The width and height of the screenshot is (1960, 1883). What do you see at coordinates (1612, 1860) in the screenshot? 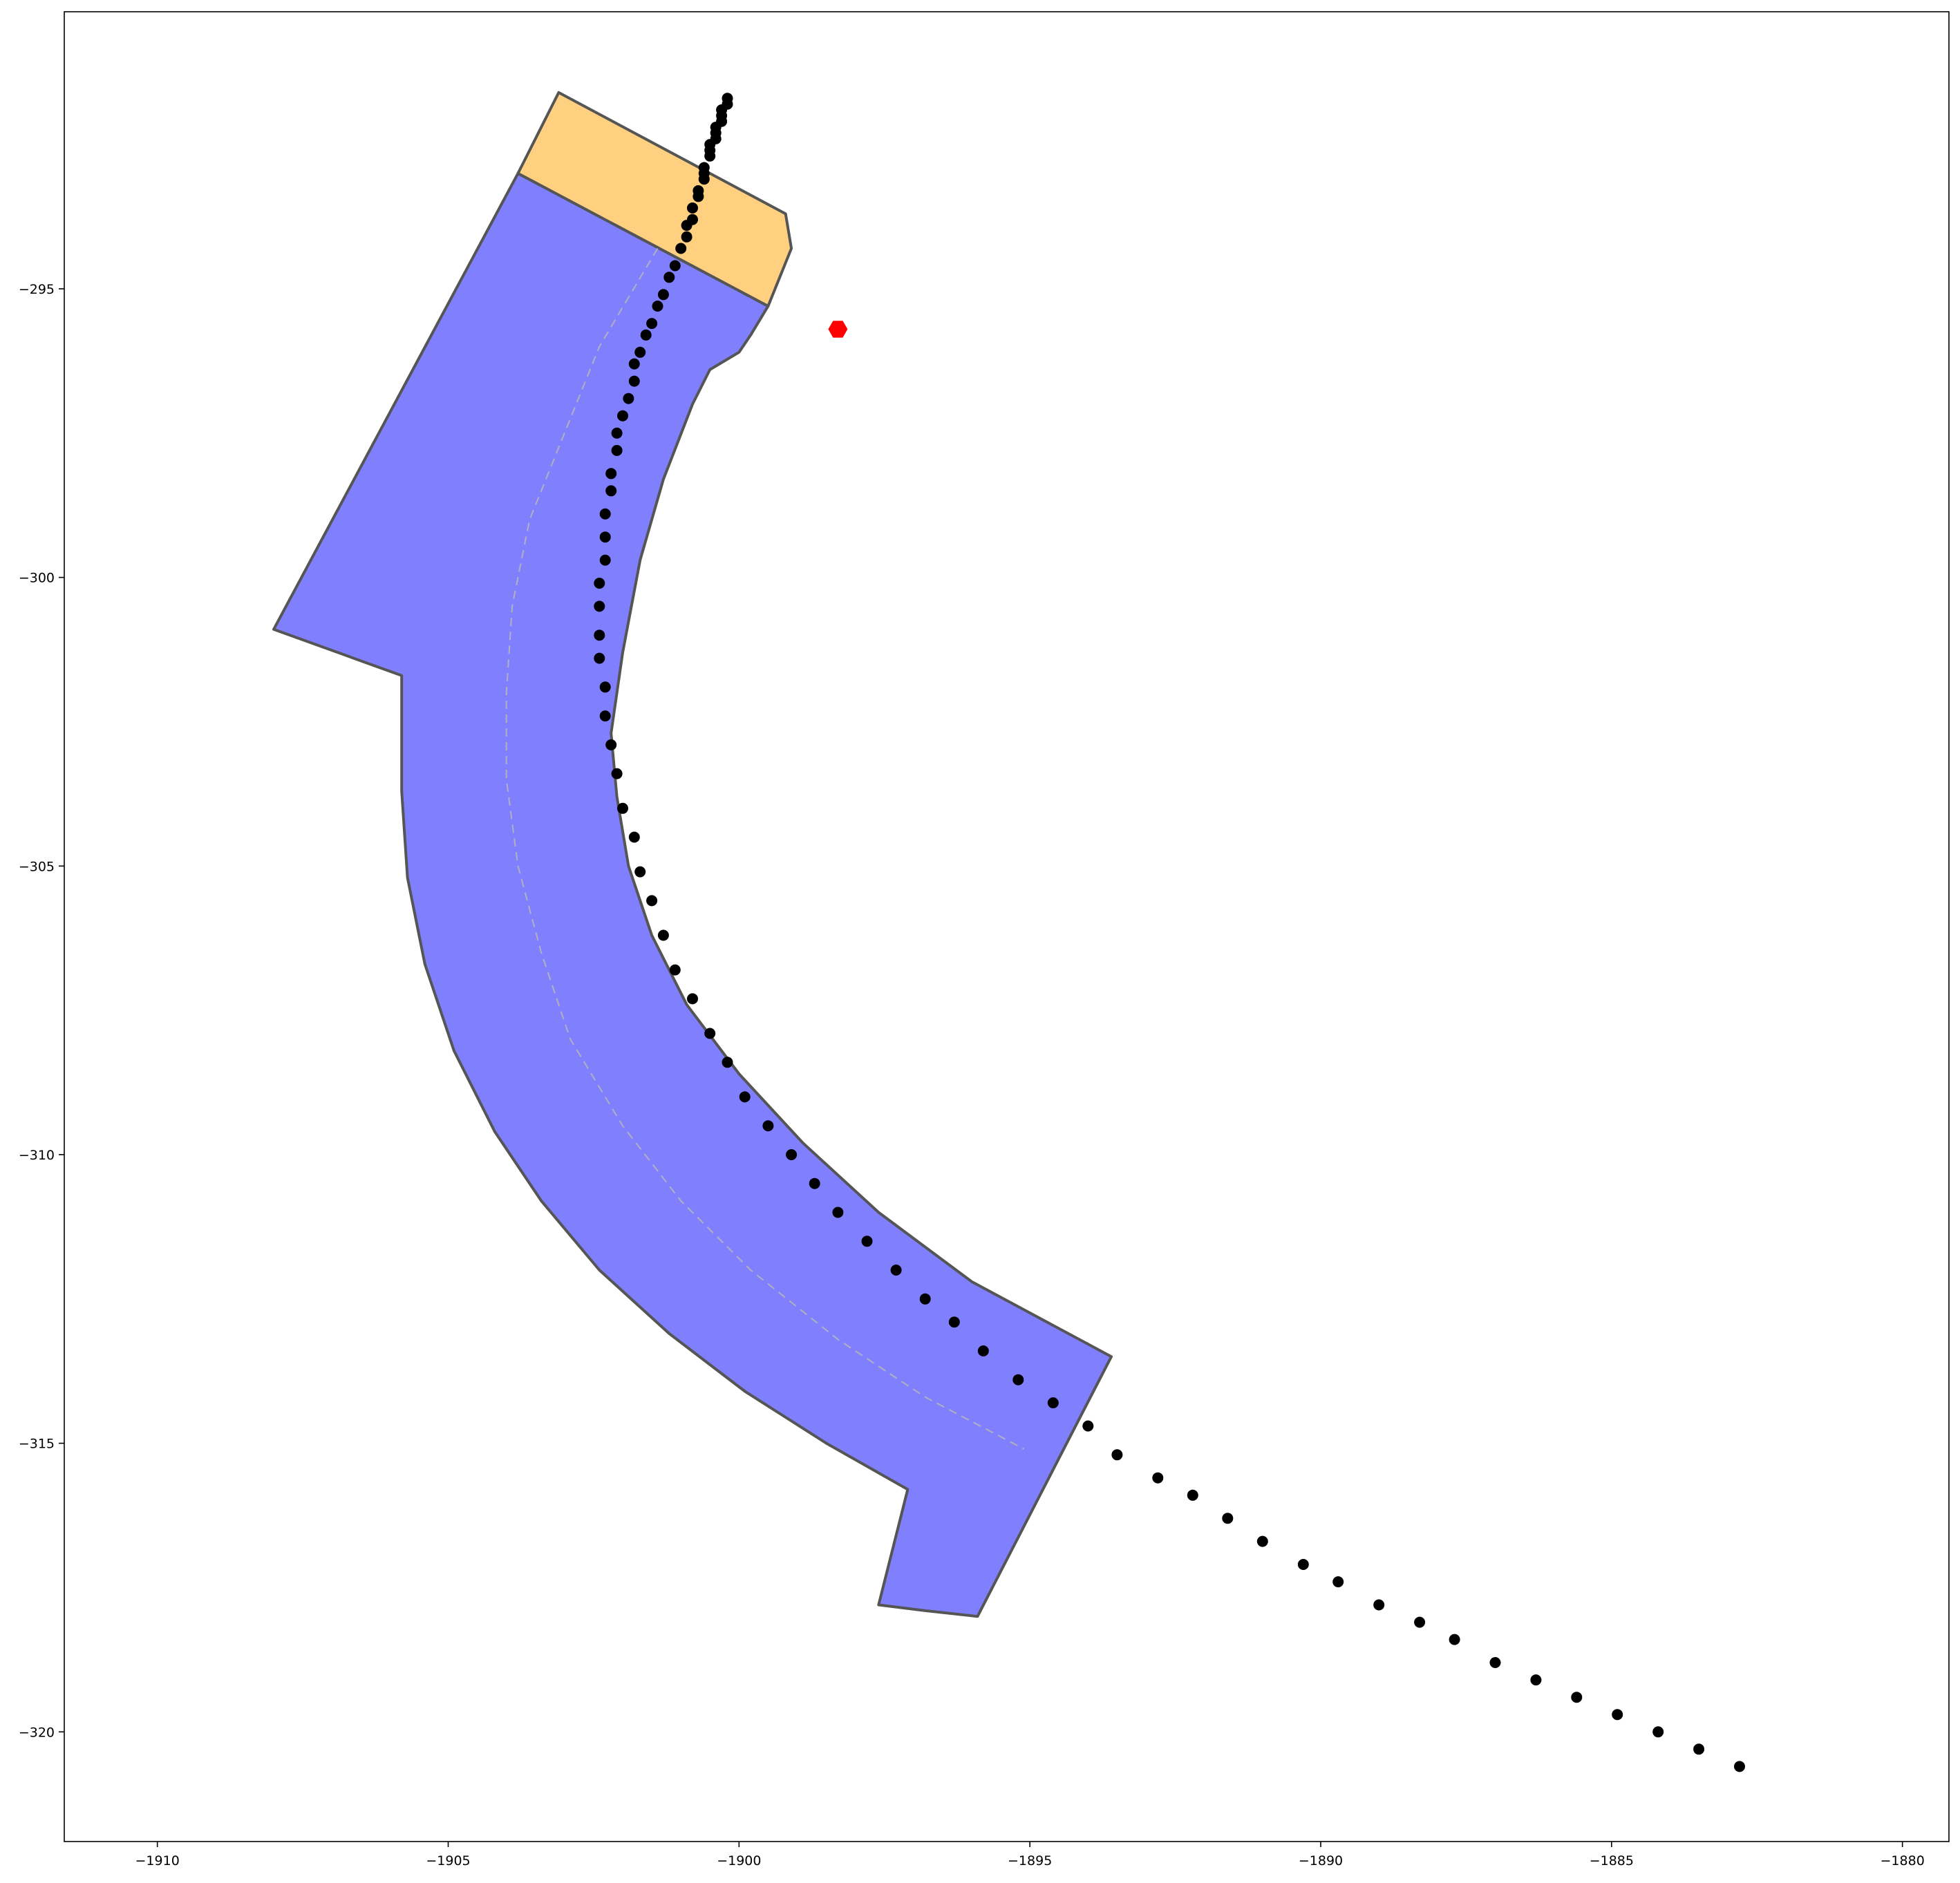
I see `x-tick-label: −1885` at bounding box center [1612, 1860].